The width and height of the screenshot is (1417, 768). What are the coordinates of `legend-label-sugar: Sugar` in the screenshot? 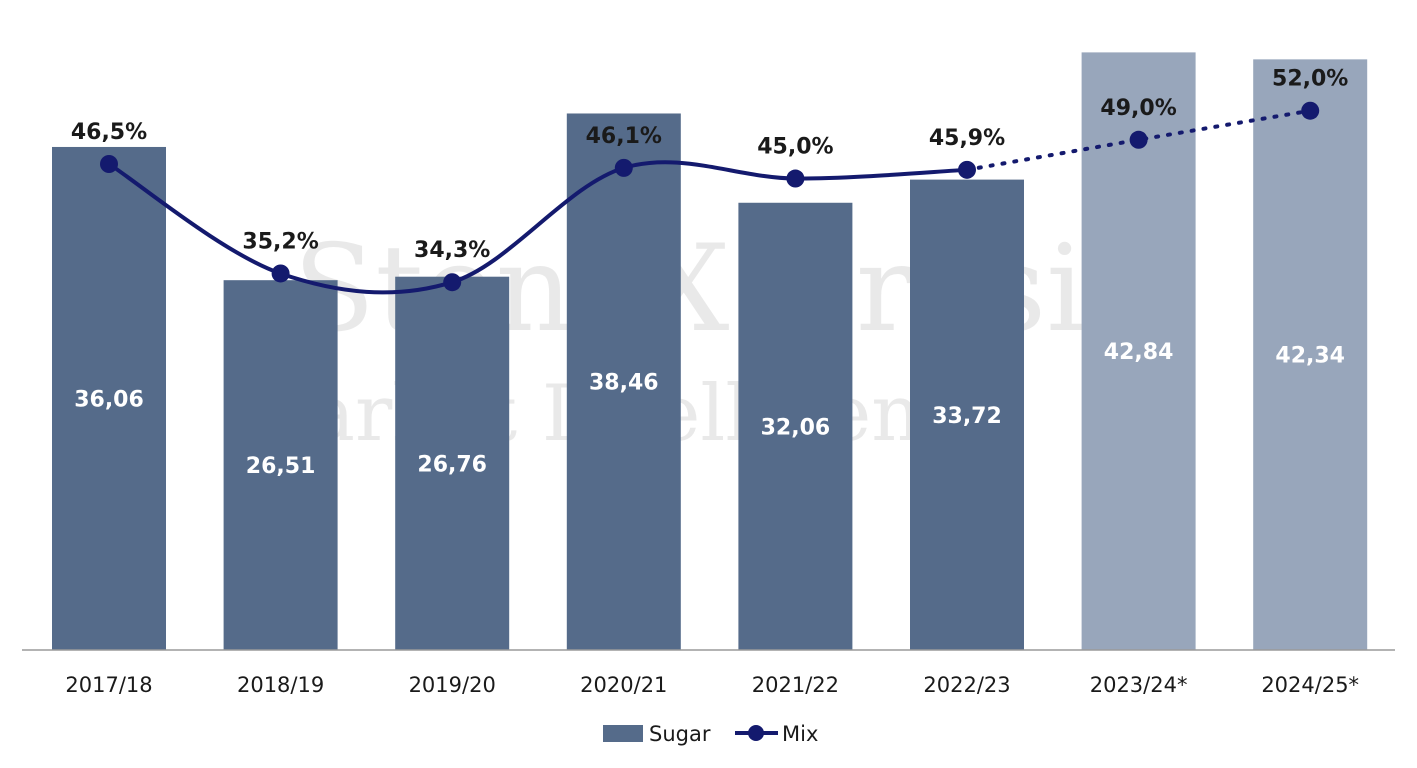 It's located at (680, 734).